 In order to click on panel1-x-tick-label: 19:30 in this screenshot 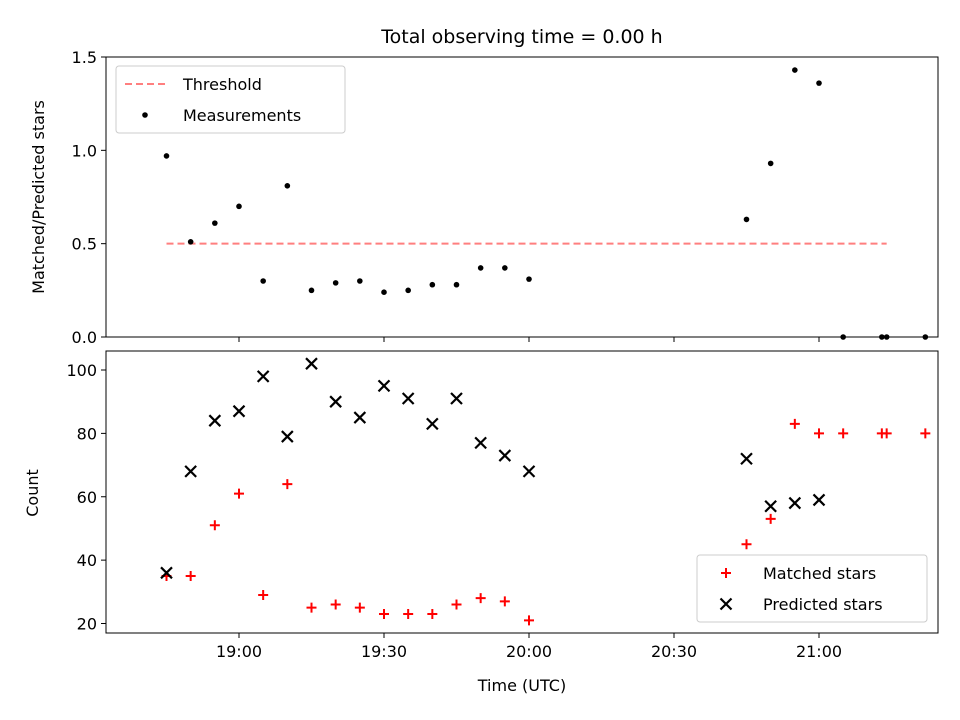, I will do `click(384, 651)`.